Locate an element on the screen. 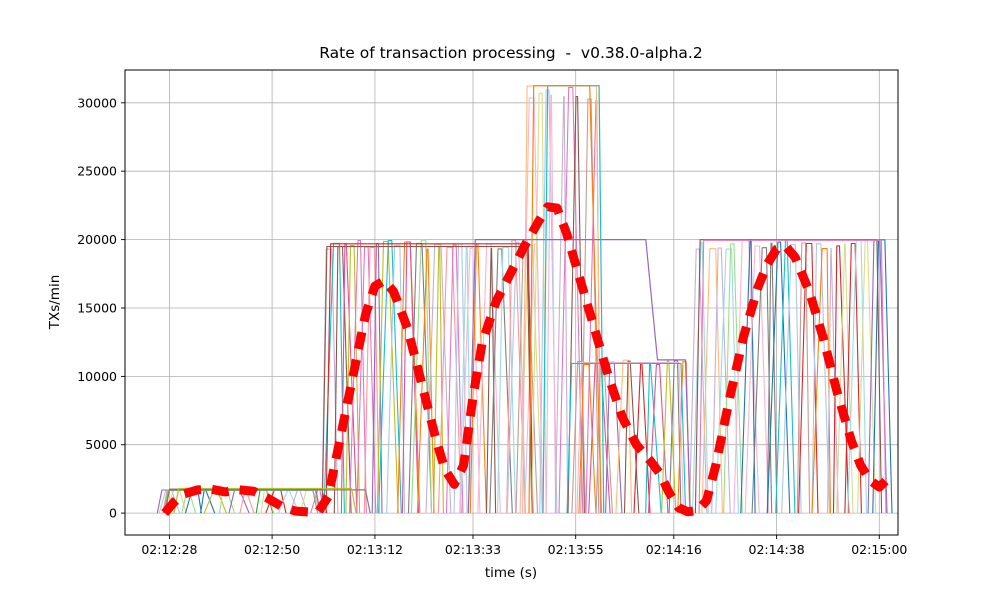  x-tick-label: 02:12:28 is located at coordinates (169, 549).